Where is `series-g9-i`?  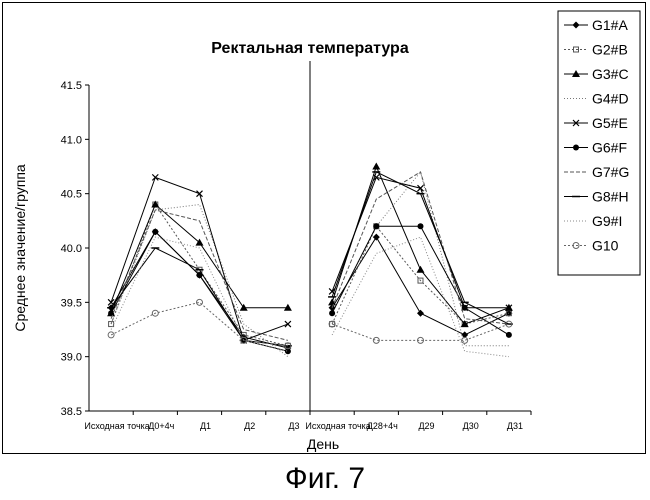
series-g9-i is located at coordinates (309, 297).